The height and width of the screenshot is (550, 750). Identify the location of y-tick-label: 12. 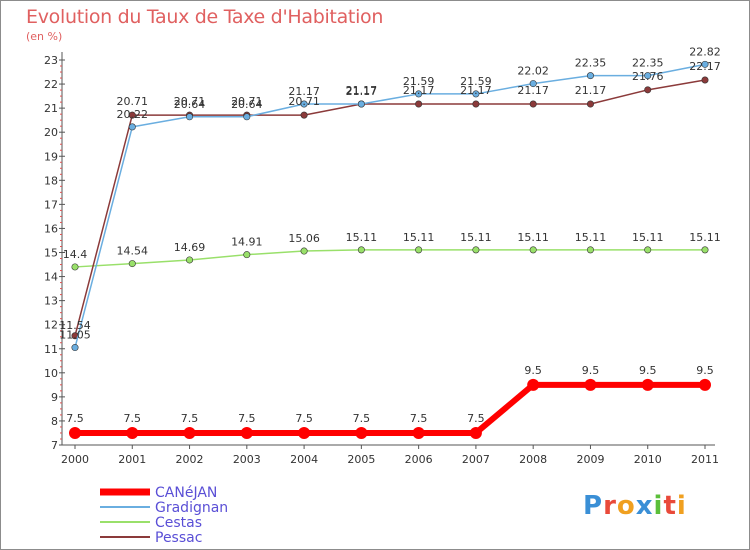
(51, 325).